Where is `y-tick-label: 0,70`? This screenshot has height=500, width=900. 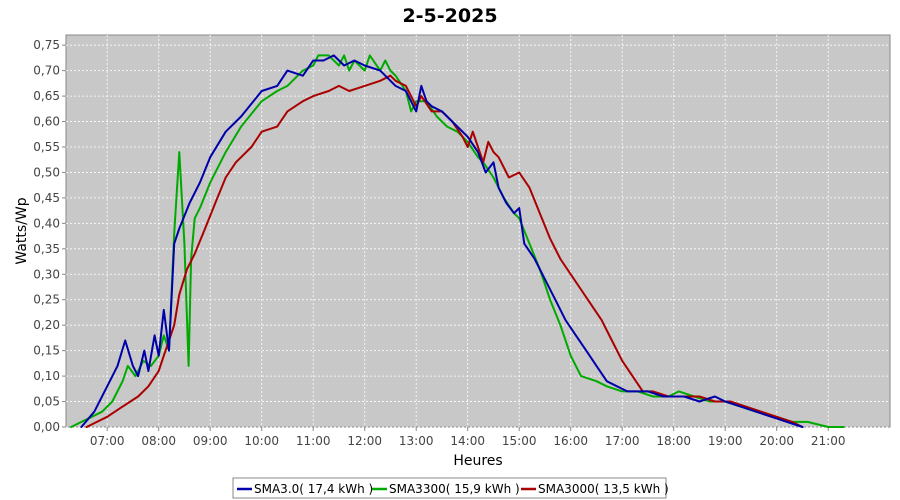 y-tick-label: 0,70 is located at coordinates (46, 71).